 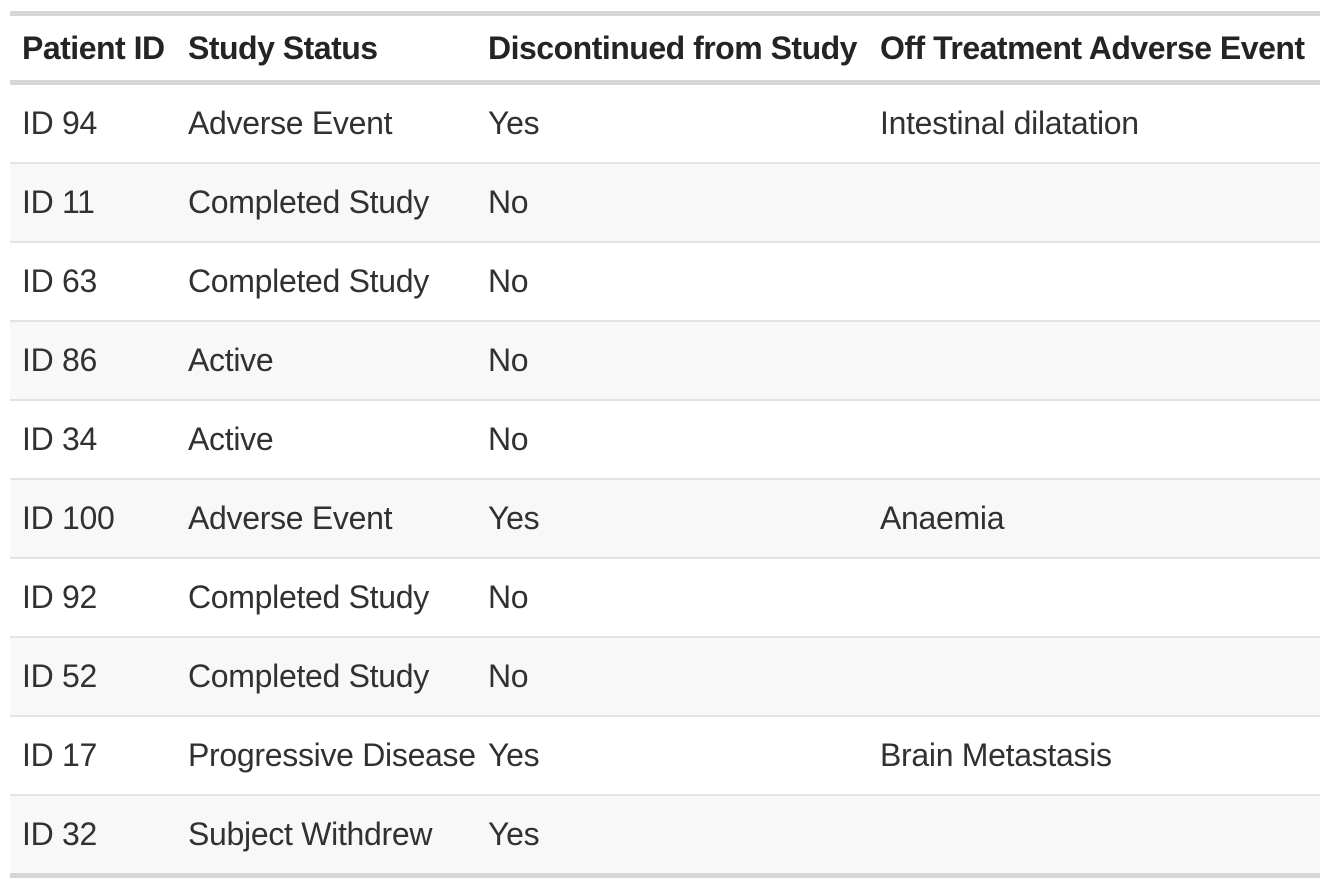 What do you see at coordinates (1009, 123) in the screenshot?
I see `cell-off-treatment-adverse-event: Intestinal dilatation` at bounding box center [1009, 123].